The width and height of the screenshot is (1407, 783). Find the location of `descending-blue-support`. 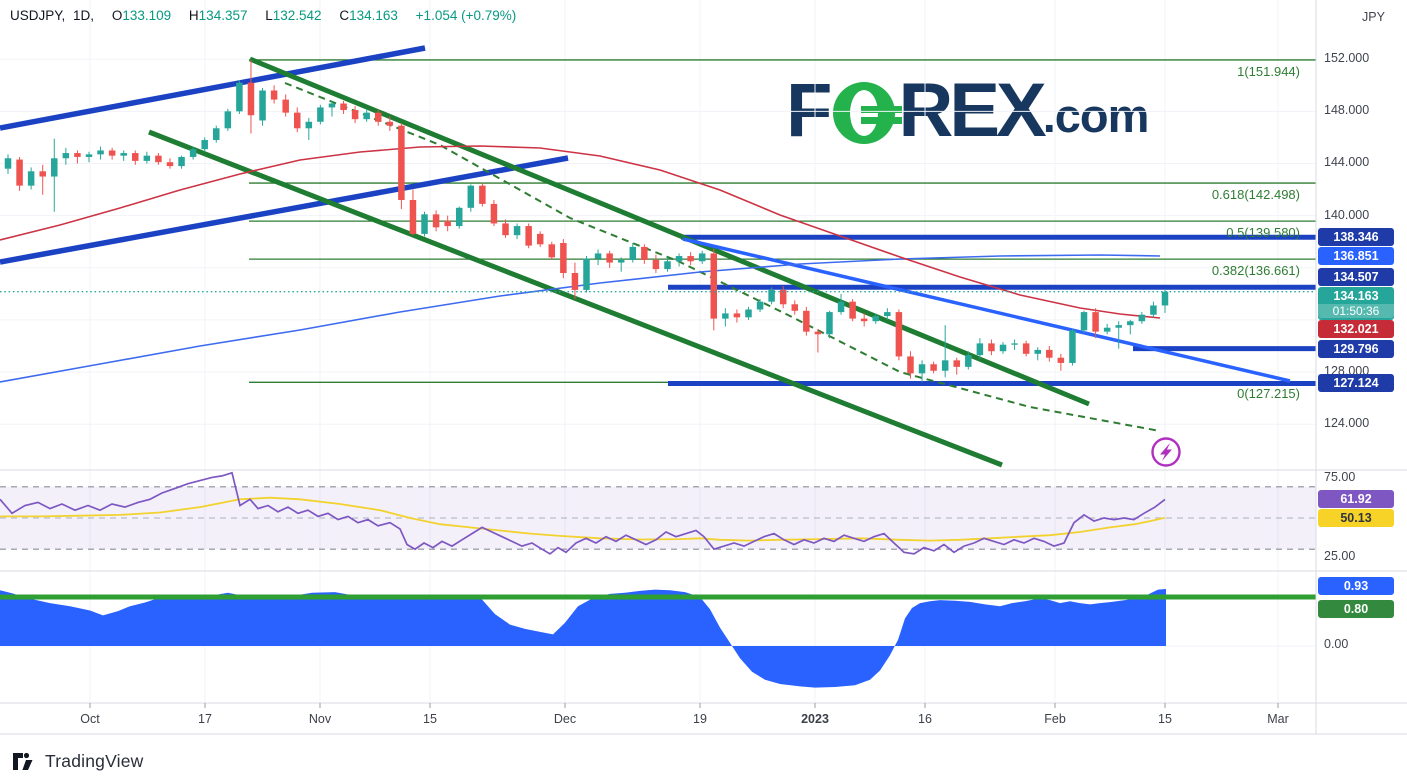

descending-blue-support is located at coordinates (986, 310).